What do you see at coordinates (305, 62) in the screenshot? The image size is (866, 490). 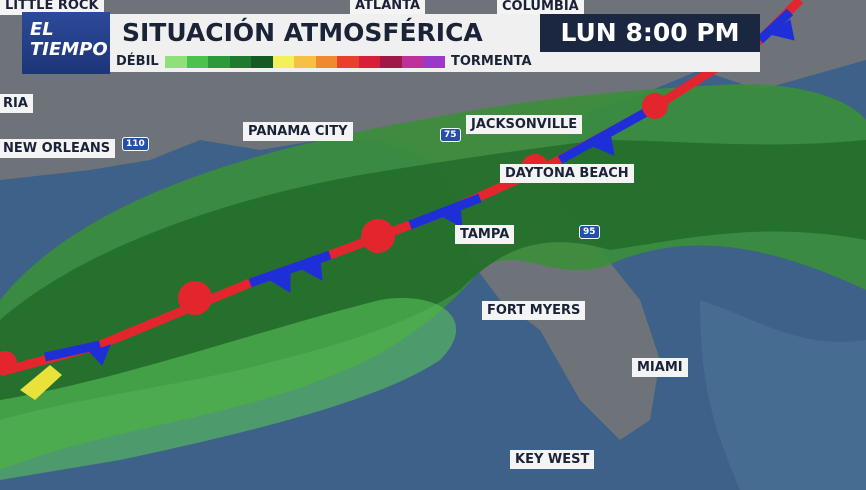 I see `legend-scale` at bounding box center [305, 62].